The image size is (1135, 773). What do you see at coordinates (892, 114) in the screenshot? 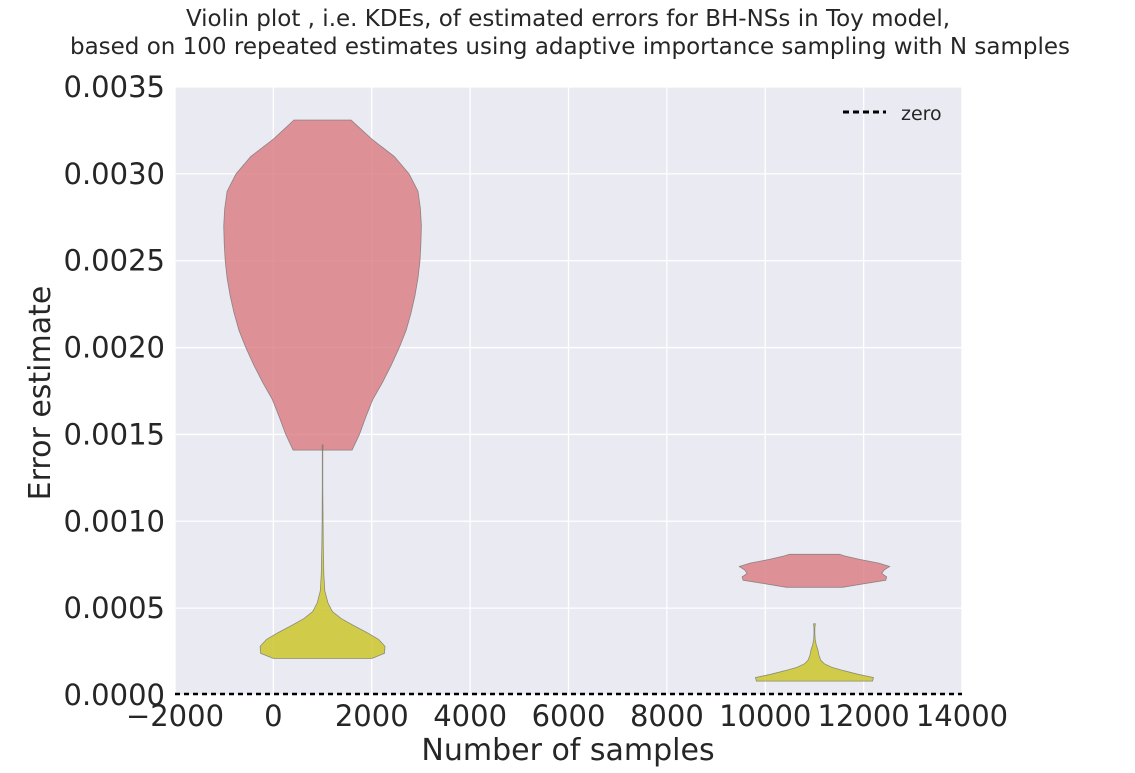
I see `legend: zero` at bounding box center [892, 114].